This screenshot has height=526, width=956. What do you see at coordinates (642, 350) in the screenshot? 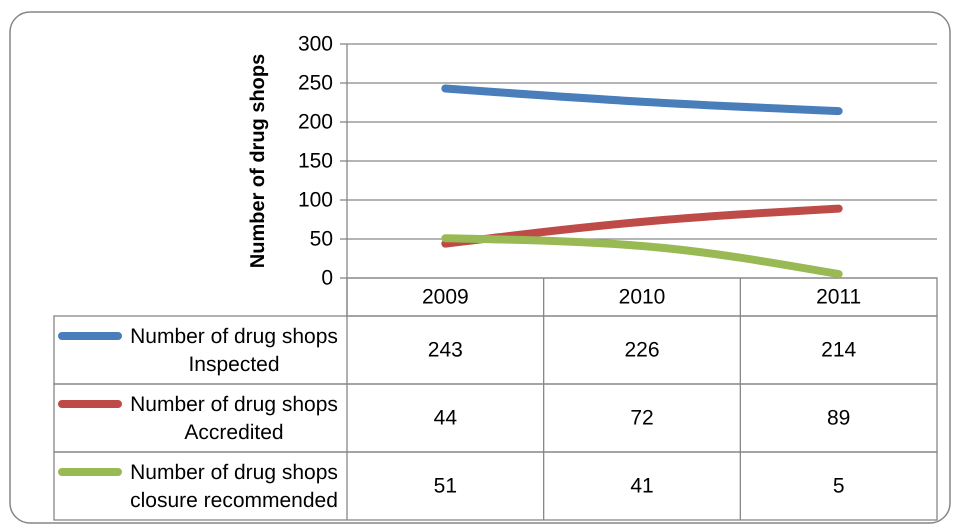
I see `data-label: 226` at bounding box center [642, 350].